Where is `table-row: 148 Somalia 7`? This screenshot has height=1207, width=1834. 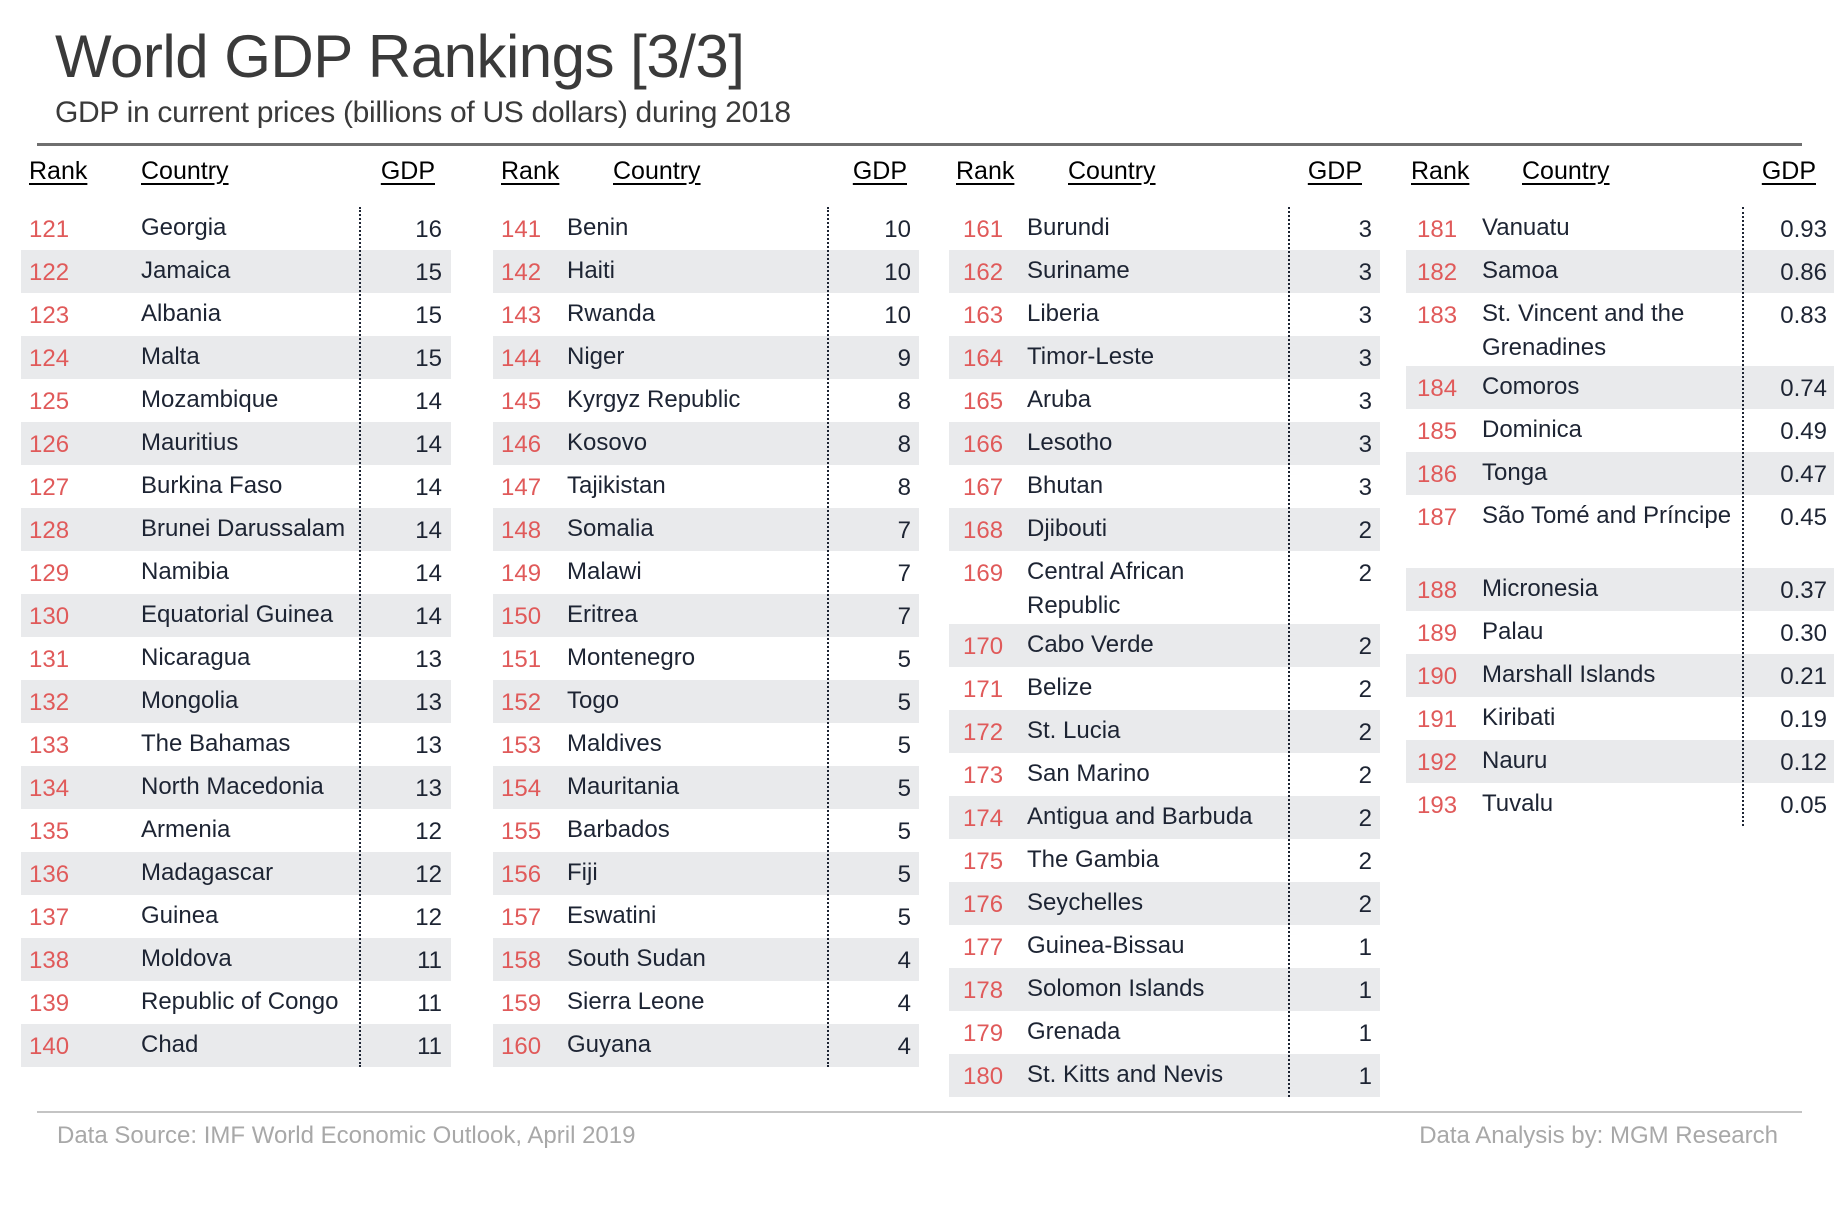
table-row: 148 Somalia 7 is located at coordinates (706, 529).